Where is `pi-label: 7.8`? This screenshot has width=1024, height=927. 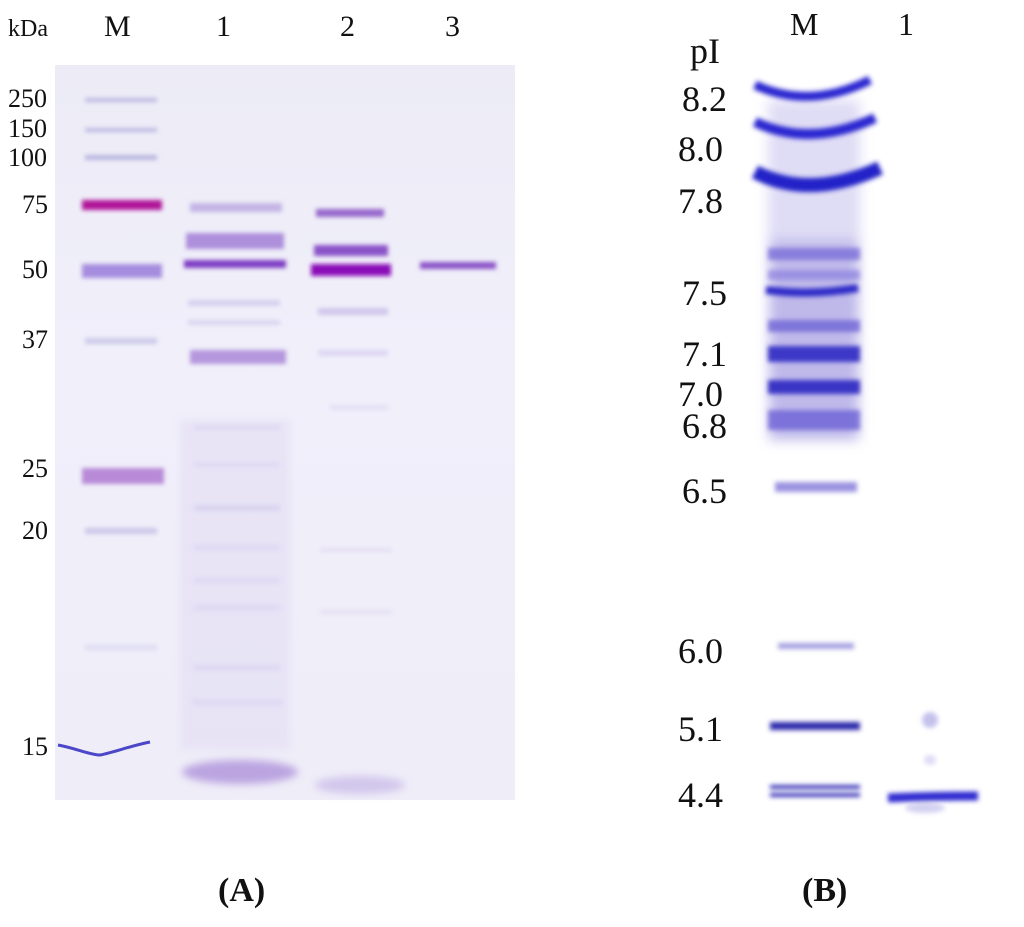 pi-label: 7.8 is located at coordinates (700, 201).